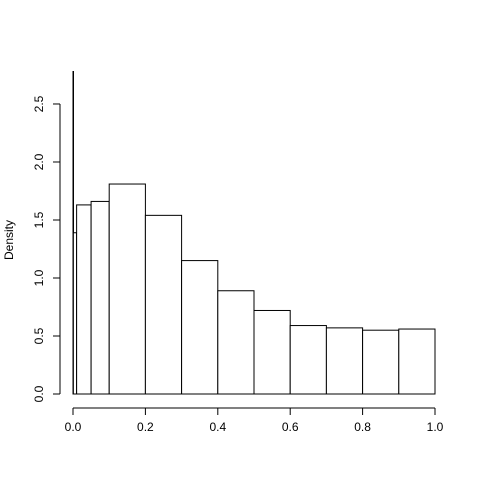 This screenshot has height=480, width=480. I want to click on y-tick-label: 0.0, so click(39, 393).